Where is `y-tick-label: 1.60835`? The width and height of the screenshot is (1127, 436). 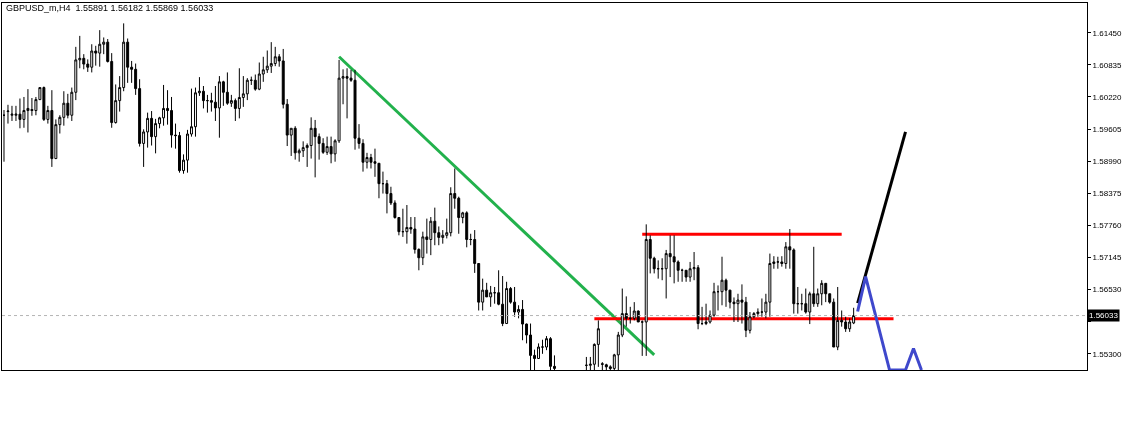
y-tick-label: 1.60835 is located at coordinates (1107, 65).